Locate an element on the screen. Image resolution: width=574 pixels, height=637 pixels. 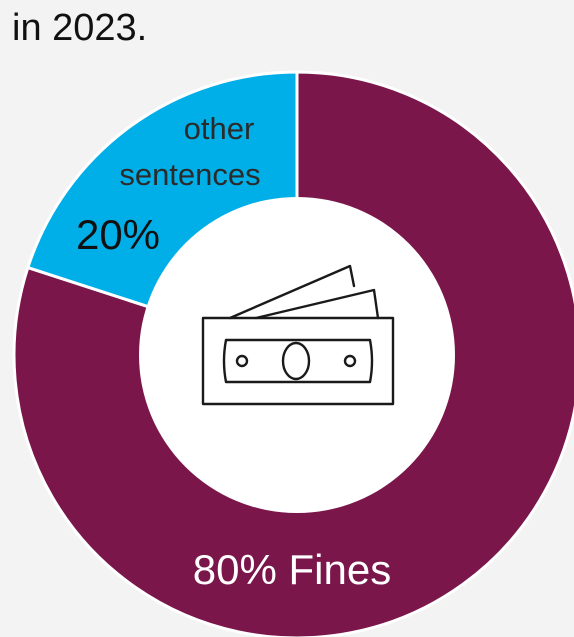
label-fines: 80% Fines is located at coordinates (292, 569).